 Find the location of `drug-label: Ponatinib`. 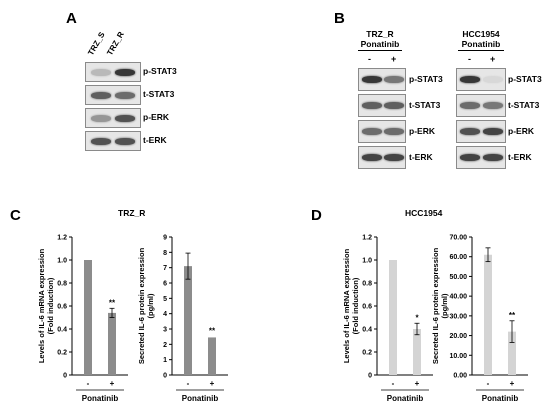

drug-label: Ponatinib is located at coordinates (481, 44).